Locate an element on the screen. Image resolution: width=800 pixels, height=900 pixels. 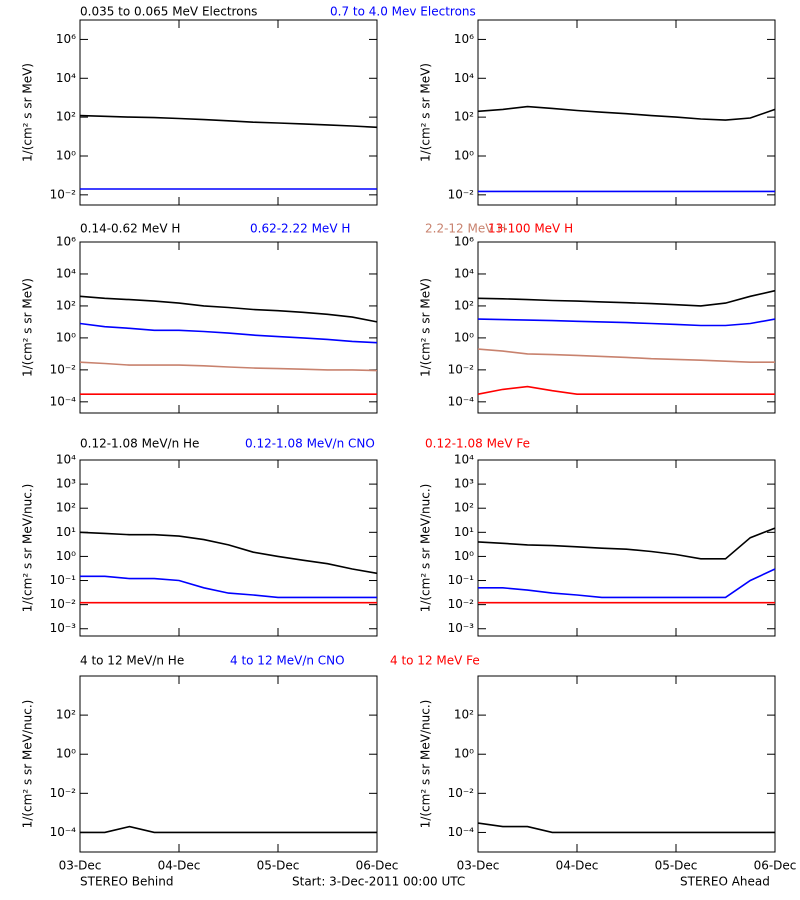
legend-label: 0.14-0.62 MeV H is located at coordinates (130, 229).